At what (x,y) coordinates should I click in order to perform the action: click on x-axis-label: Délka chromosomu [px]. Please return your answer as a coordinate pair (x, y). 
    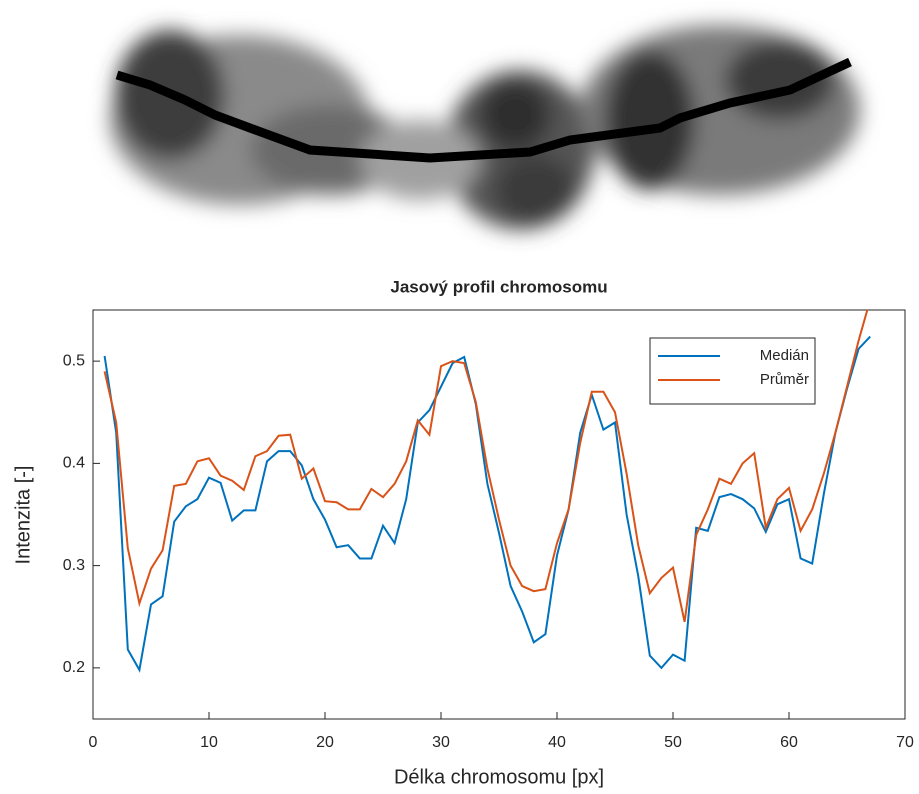
    Looking at the image, I should click on (499, 777).